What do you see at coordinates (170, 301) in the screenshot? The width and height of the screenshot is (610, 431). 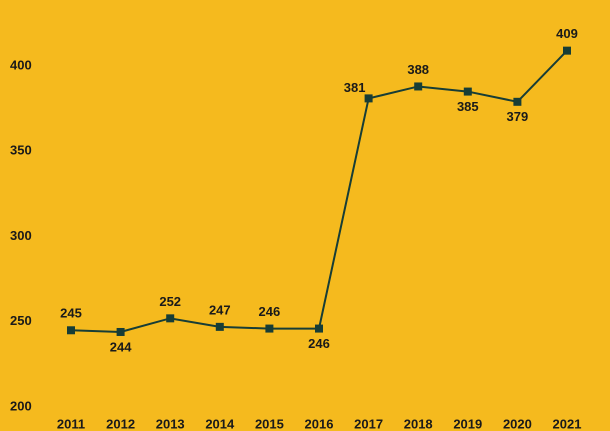 I see `data-label: 252` at bounding box center [170, 301].